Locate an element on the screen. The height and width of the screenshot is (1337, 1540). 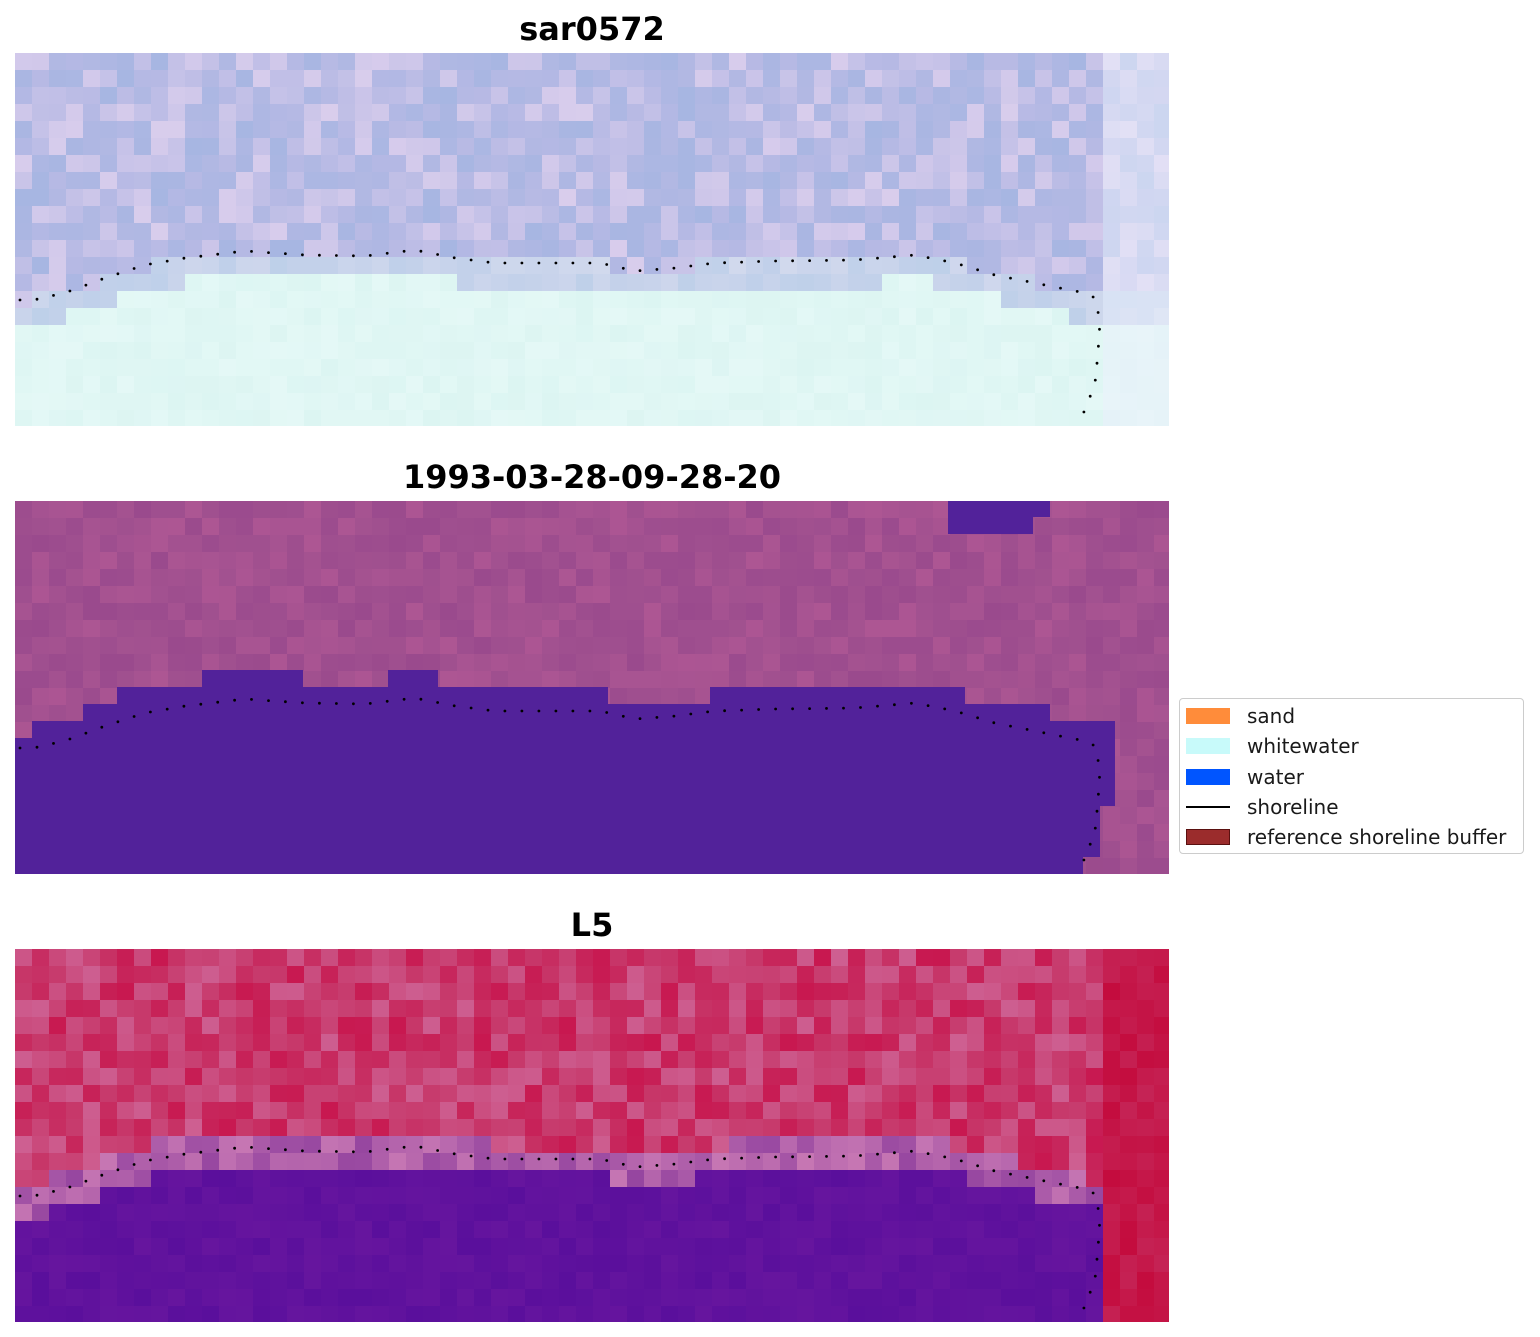
water-class-patch is located at coordinates (990, 525).